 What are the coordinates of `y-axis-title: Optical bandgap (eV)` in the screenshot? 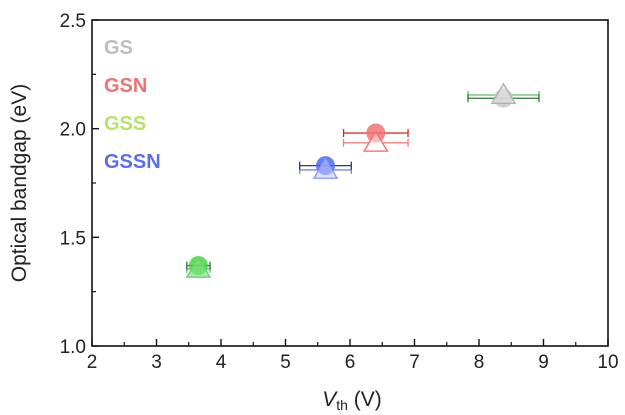 It's located at (19, 183).